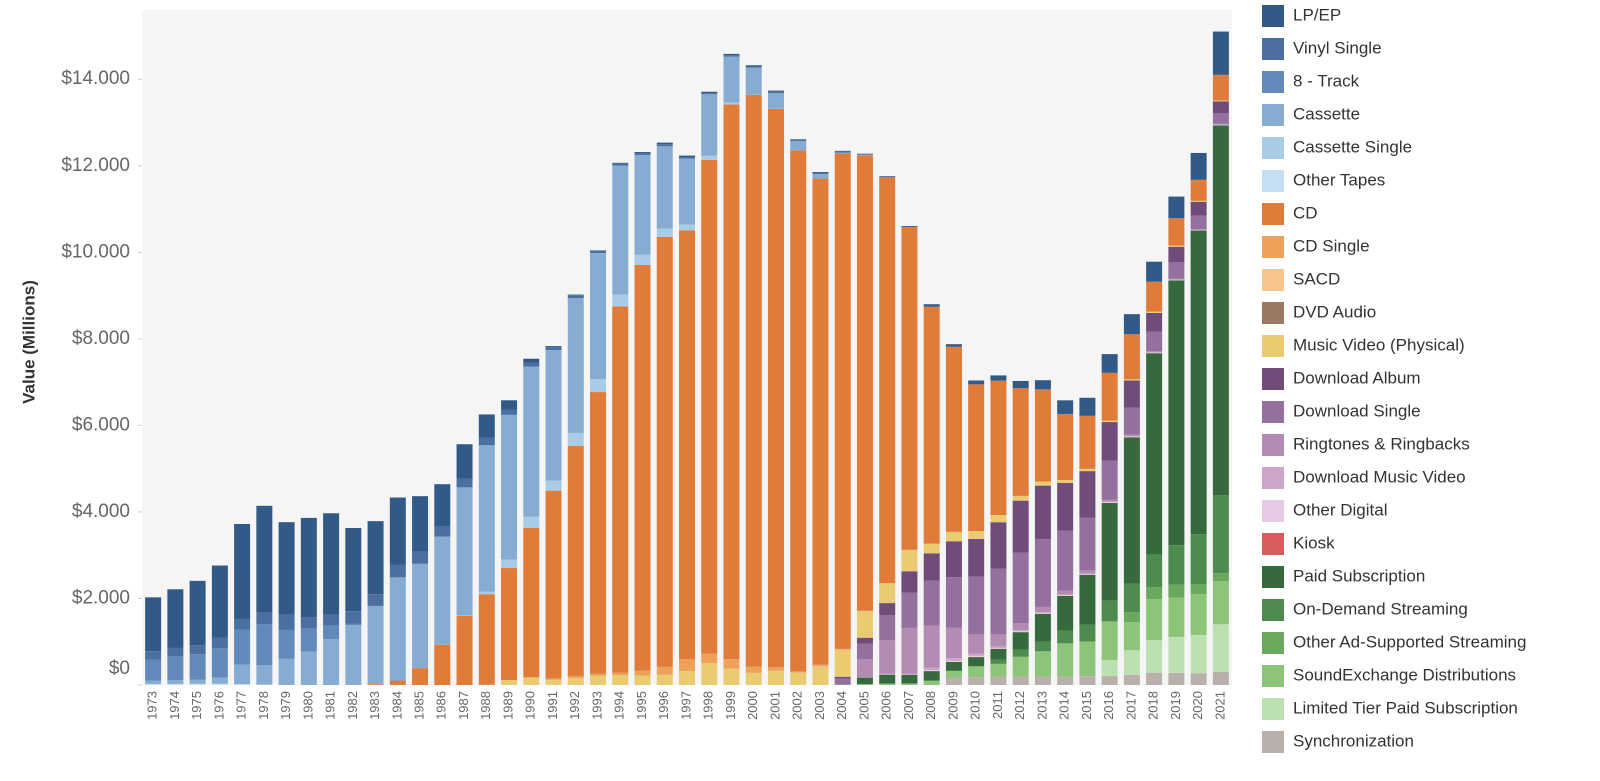 The height and width of the screenshot is (781, 1600). What do you see at coordinates (708, 705) in the screenshot?
I see `x-tick-label: 1998` at bounding box center [708, 705].